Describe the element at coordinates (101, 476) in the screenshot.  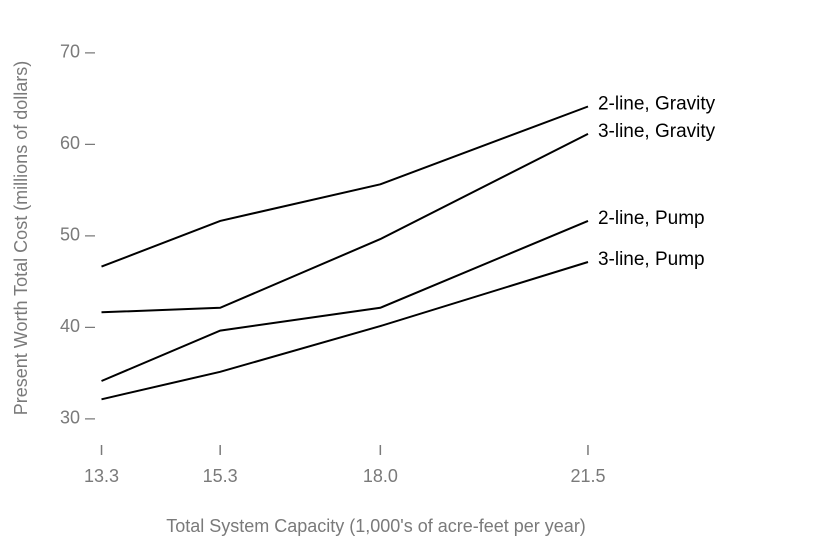
I see `x-tick-label: 13.3` at that location.